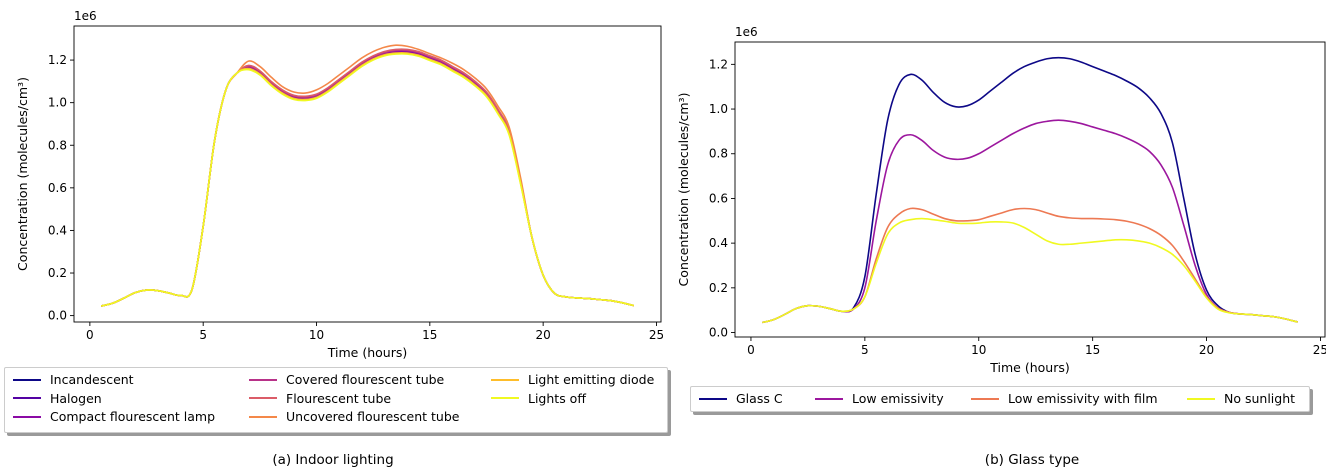 Image resolution: width=1326 pixels, height=469 pixels. Describe the element at coordinates (339, 398) in the screenshot. I see `legend-label: Flourescent tube` at that location.